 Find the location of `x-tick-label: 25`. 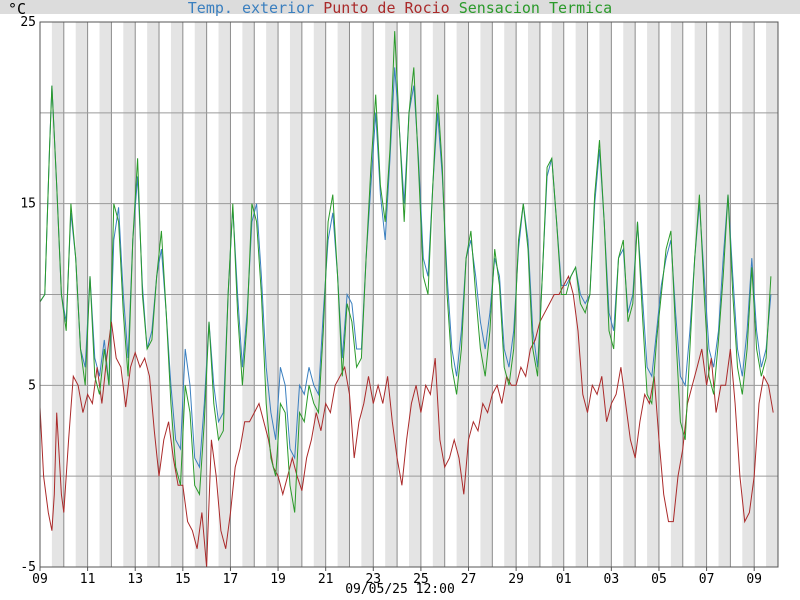

x-tick-label: 25 is located at coordinates (421, 579).